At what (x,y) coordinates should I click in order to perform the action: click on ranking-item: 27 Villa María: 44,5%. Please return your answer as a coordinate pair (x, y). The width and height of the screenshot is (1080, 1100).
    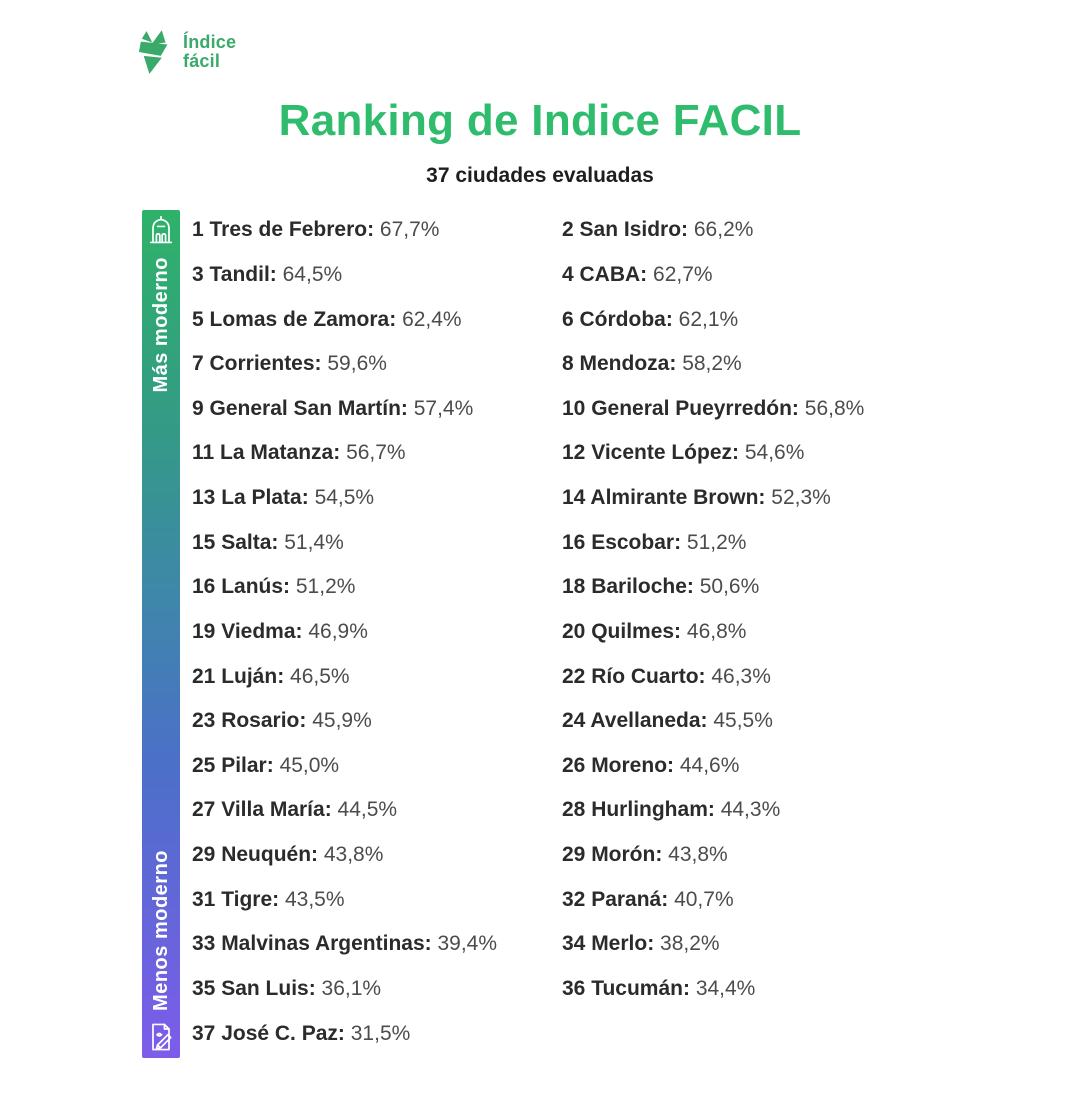
    Looking at the image, I should click on (377, 810).